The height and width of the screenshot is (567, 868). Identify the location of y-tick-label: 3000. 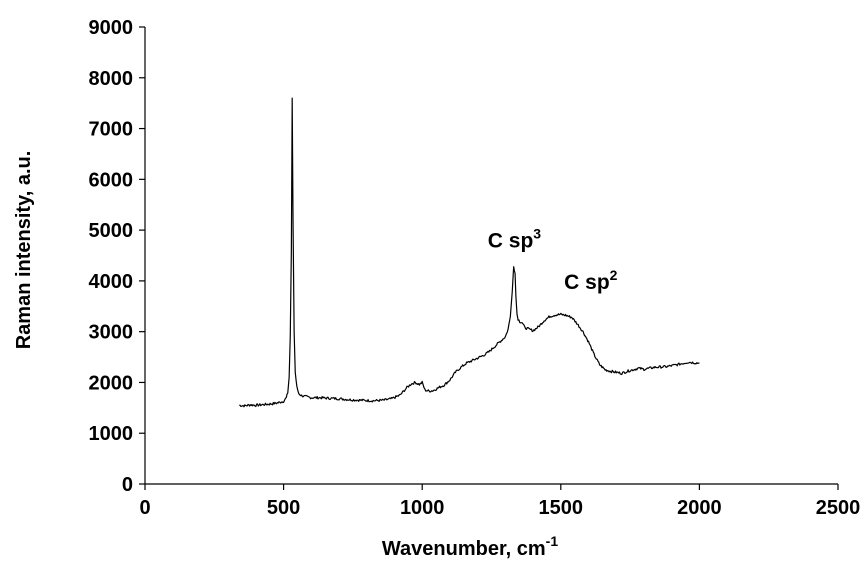
(111, 333).